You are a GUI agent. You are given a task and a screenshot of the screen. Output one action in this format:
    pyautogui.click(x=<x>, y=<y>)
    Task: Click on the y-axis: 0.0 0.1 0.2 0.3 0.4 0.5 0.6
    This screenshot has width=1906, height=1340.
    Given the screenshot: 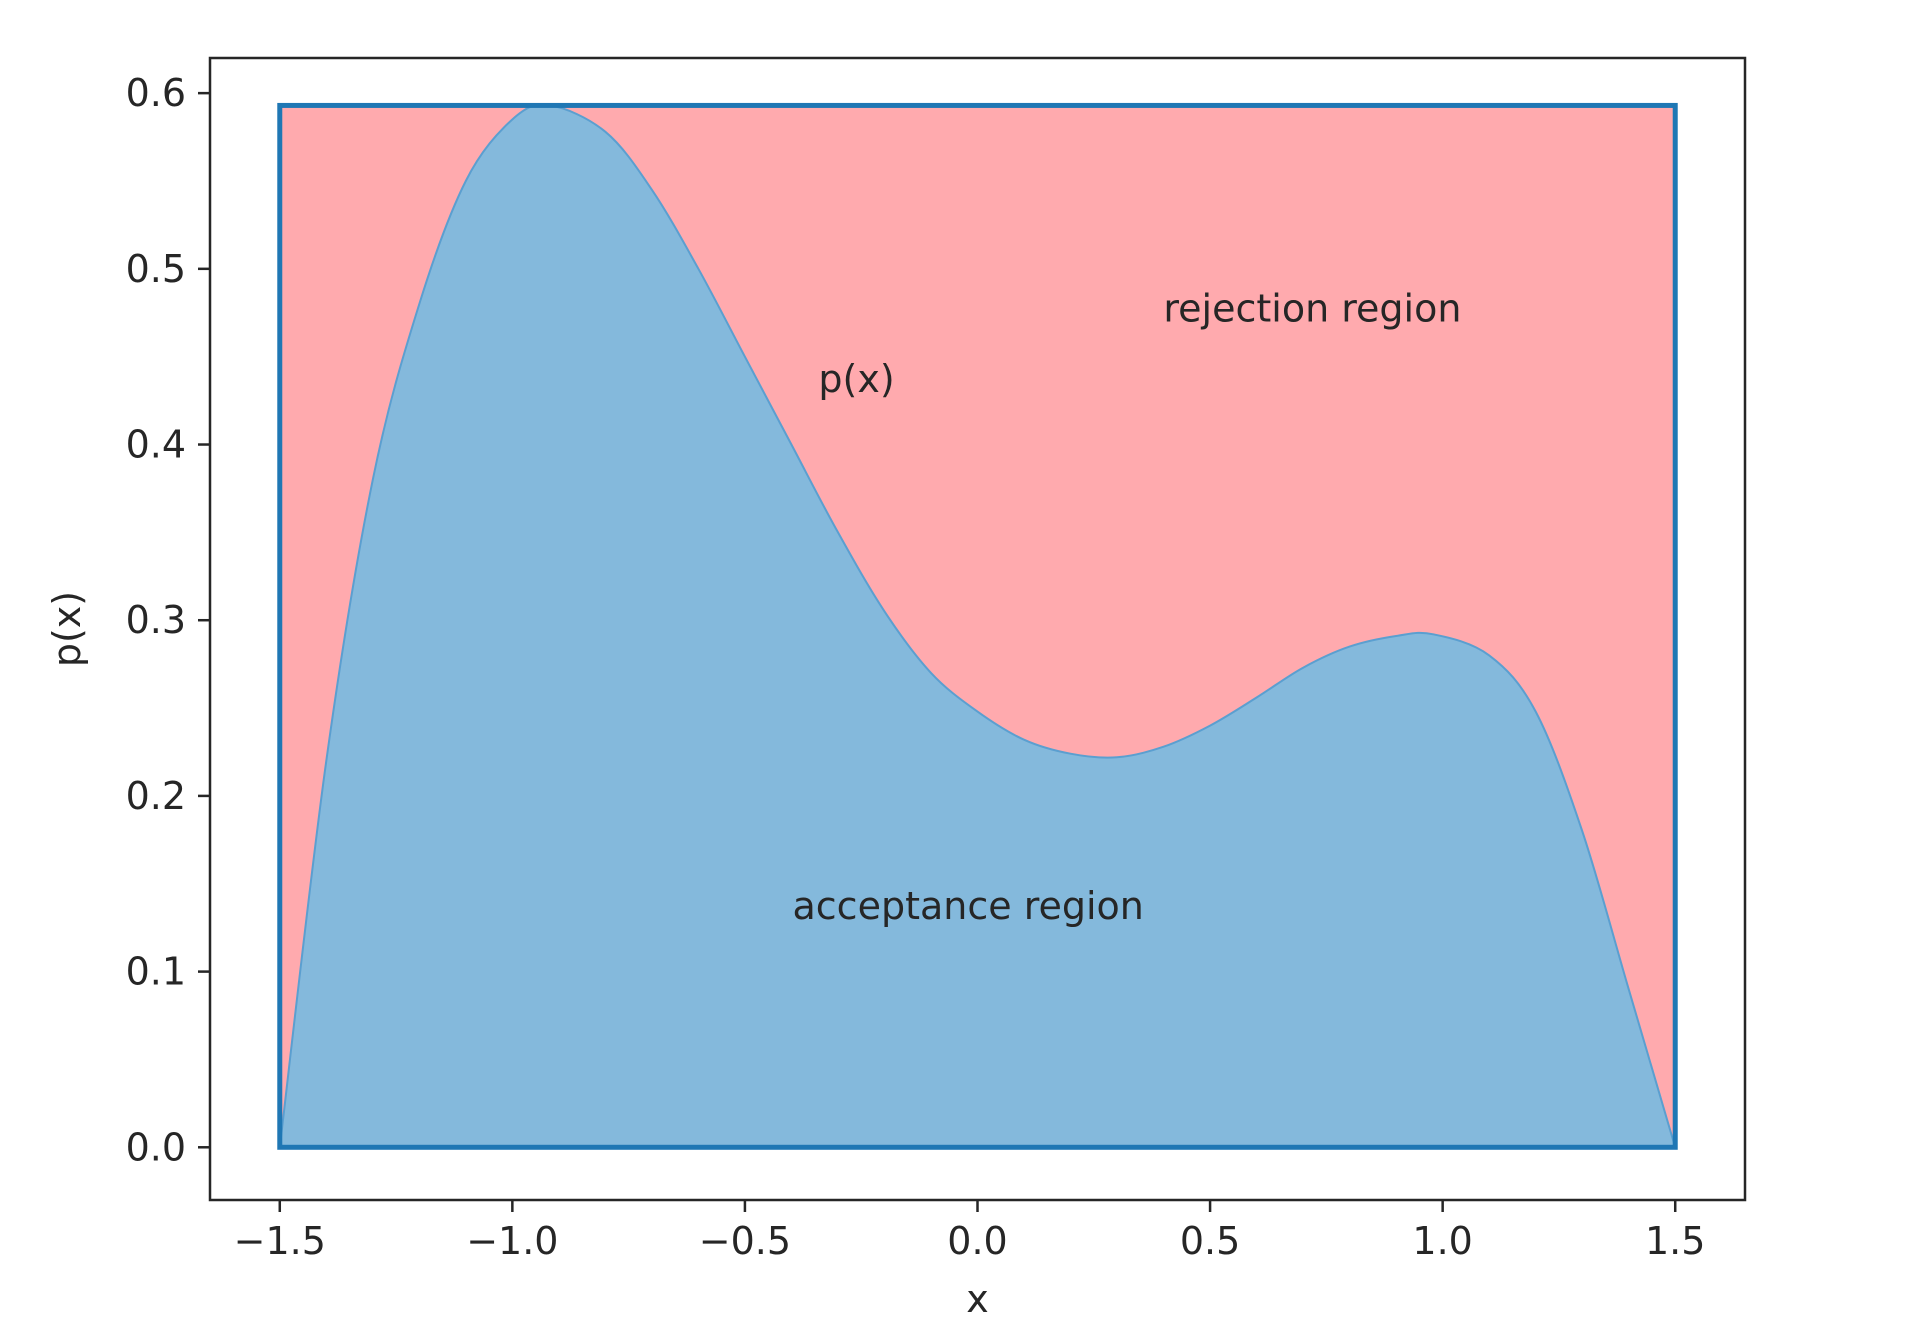 What is the action you would take?
    pyautogui.click(x=168, y=620)
    